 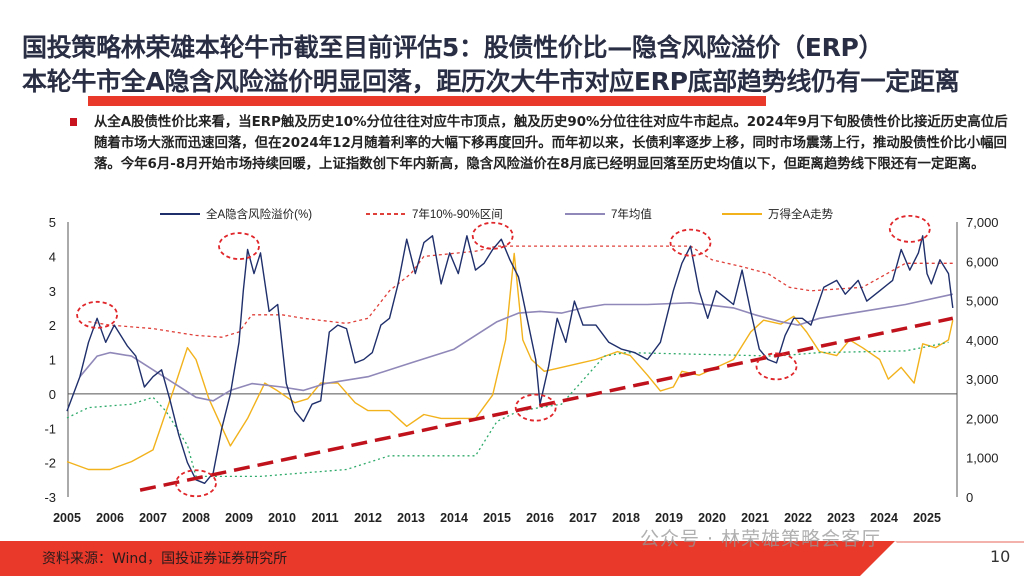 I want to click on right-tick-label: 1,000, so click(x=982, y=458).